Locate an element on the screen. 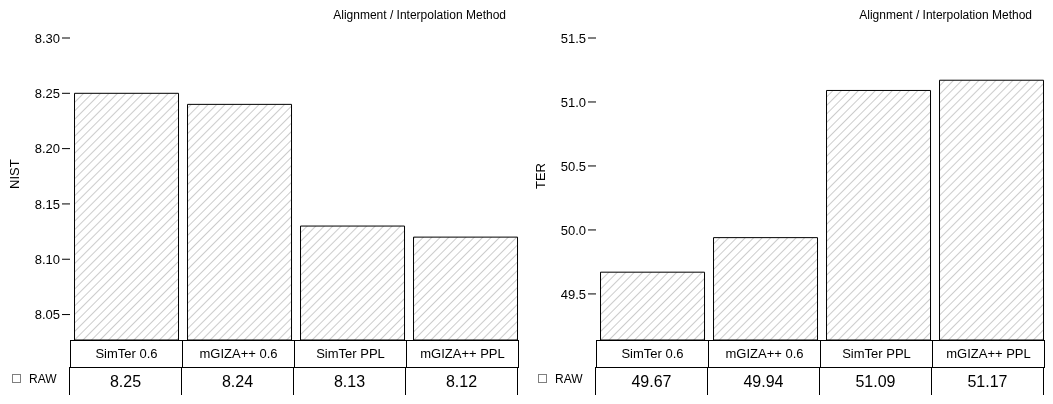  data-label: 51.17 is located at coordinates (987, 381).